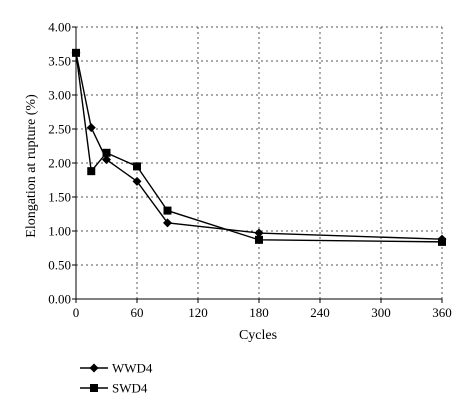 The height and width of the screenshot is (415, 474). What do you see at coordinates (442, 312) in the screenshot?
I see `x-tick-label: 360` at bounding box center [442, 312].